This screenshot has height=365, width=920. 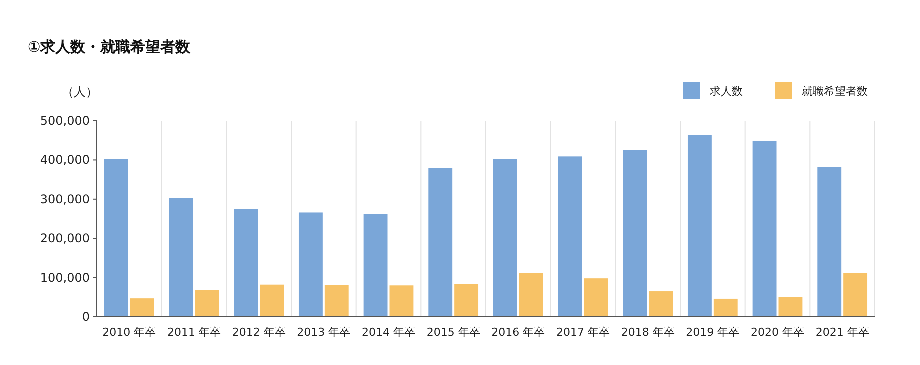 What do you see at coordinates (65, 121) in the screenshot?
I see `y-tick-label: 500,000` at bounding box center [65, 121].